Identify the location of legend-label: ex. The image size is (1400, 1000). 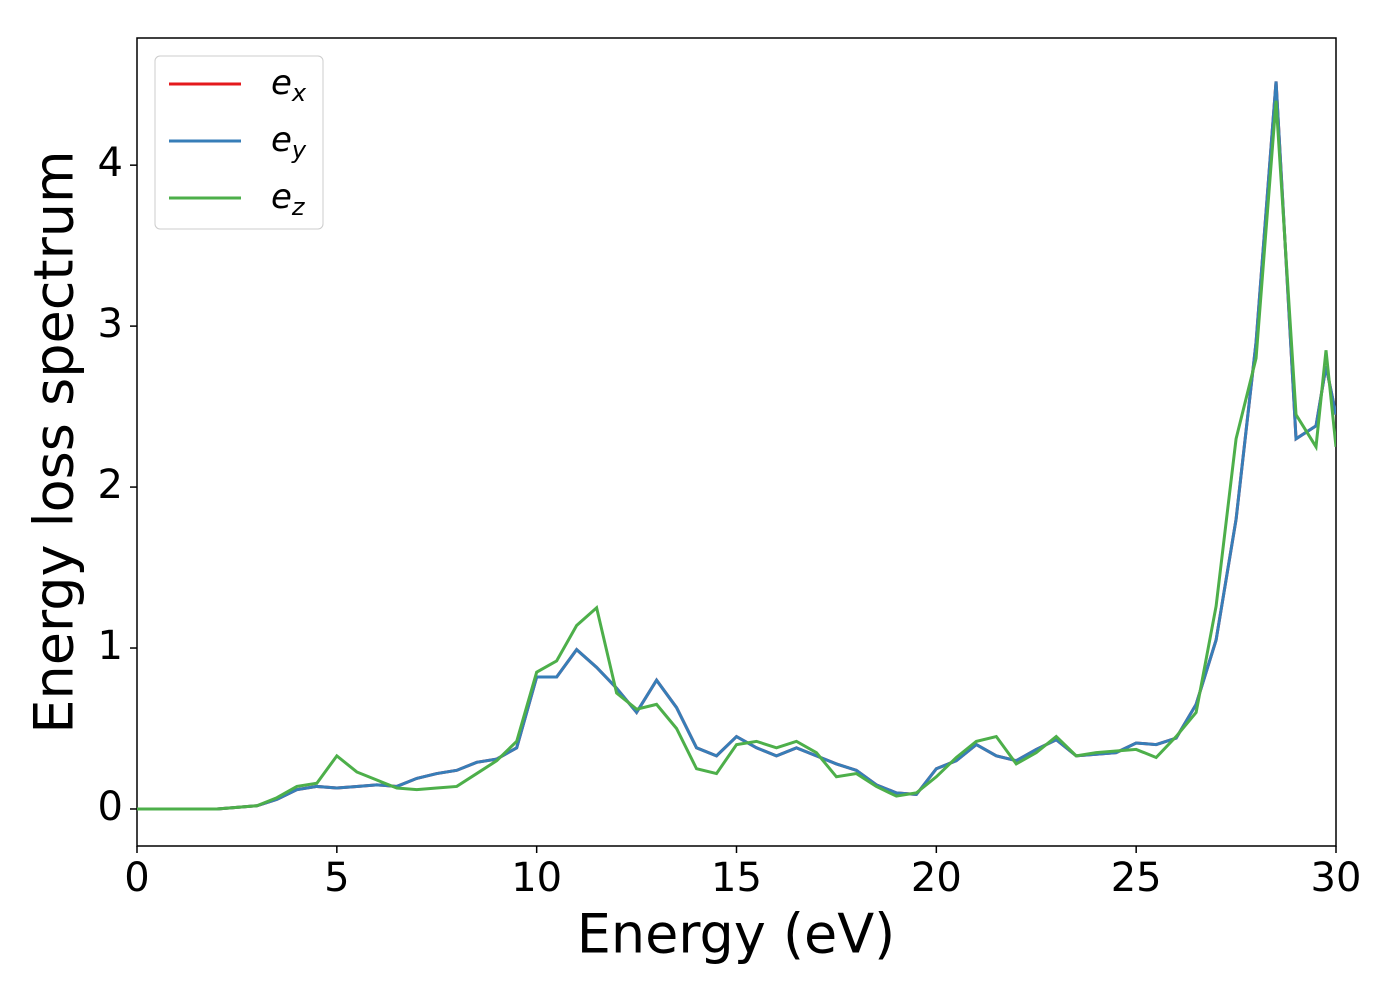
(289, 85).